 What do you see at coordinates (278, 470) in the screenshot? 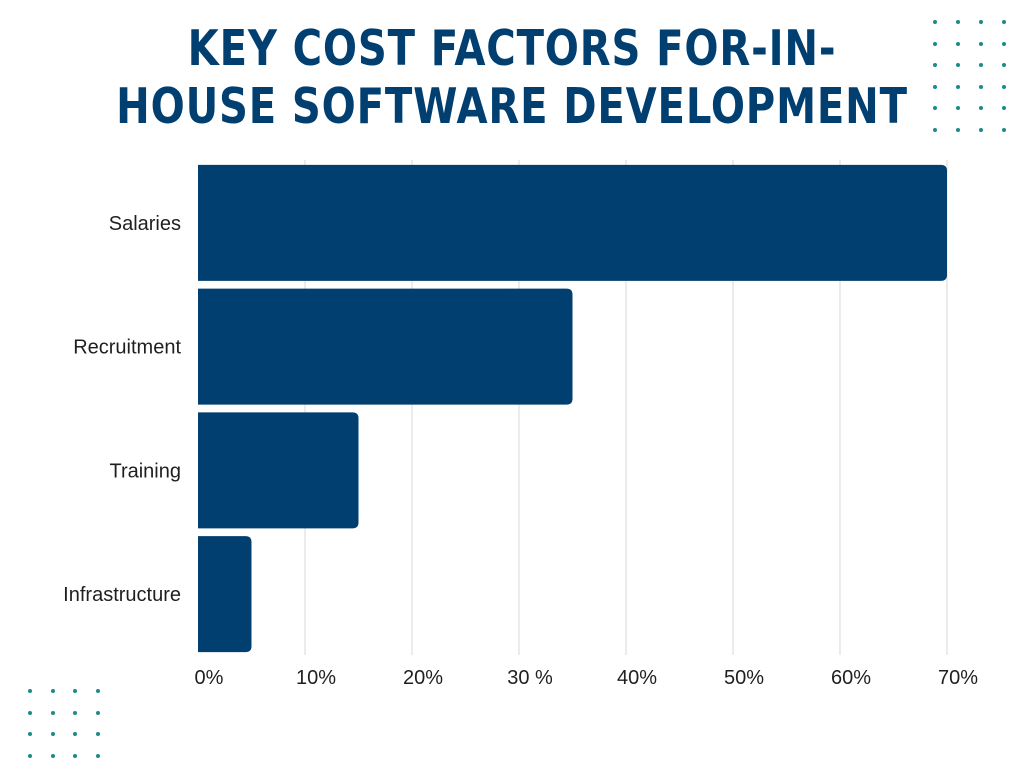
I see `bar-training` at bounding box center [278, 470].